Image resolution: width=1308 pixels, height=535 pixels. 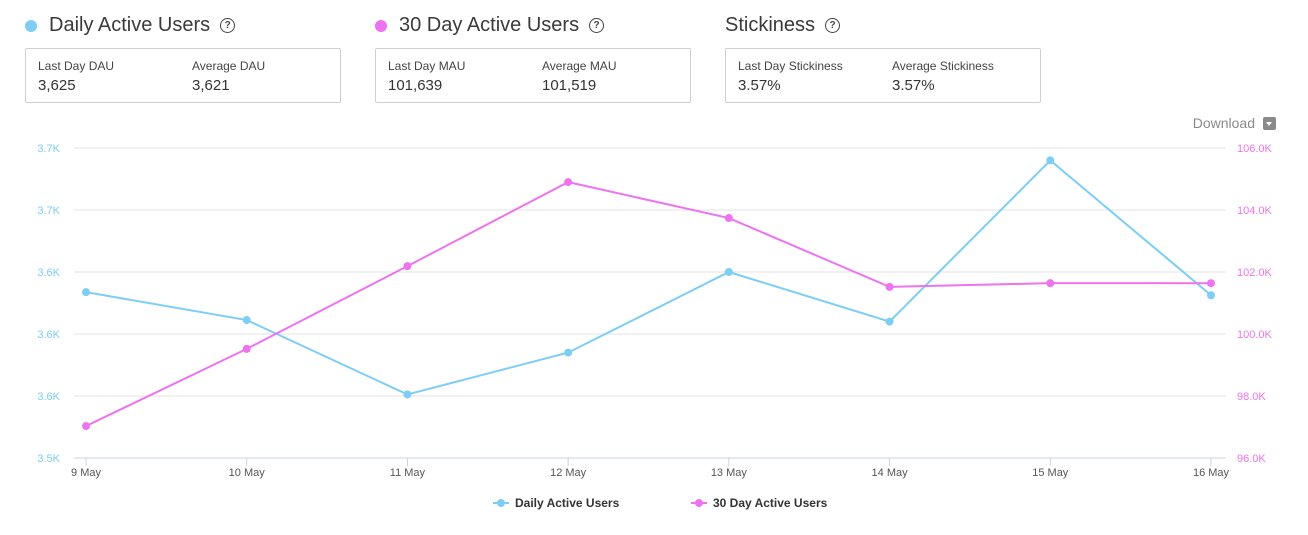 I want to click on legend-item-dau: Daily Active Users, so click(x=556, y=503).